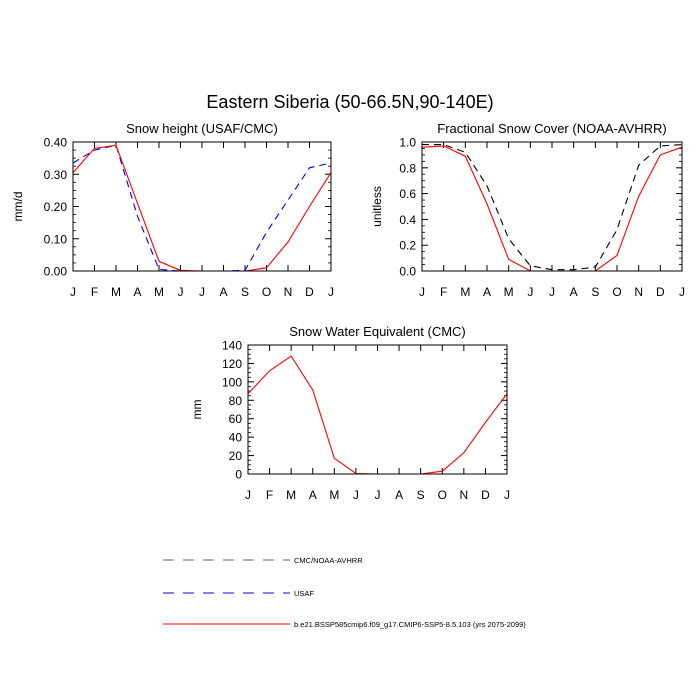 Image resolution: width=700 pixels, height=700 pixels. I want to click on y-tick-label: 0.2, so click(407, 246).